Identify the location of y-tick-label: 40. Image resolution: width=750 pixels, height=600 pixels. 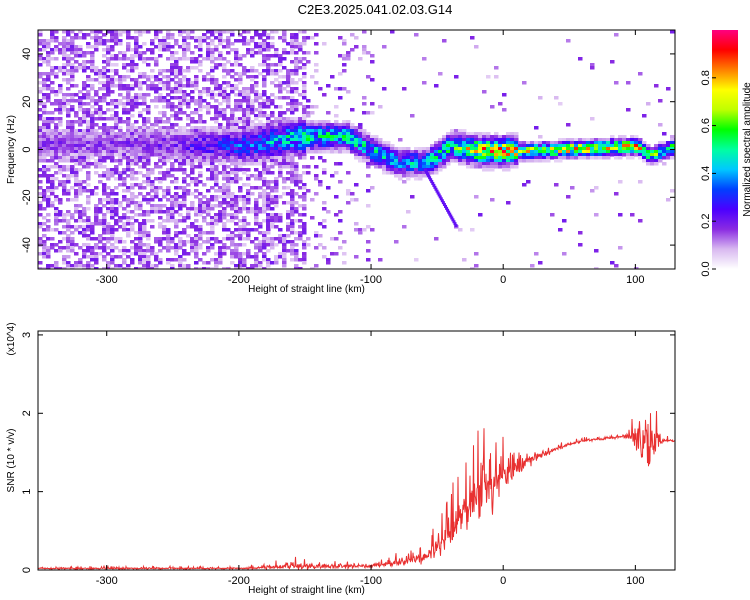
(27, 54).